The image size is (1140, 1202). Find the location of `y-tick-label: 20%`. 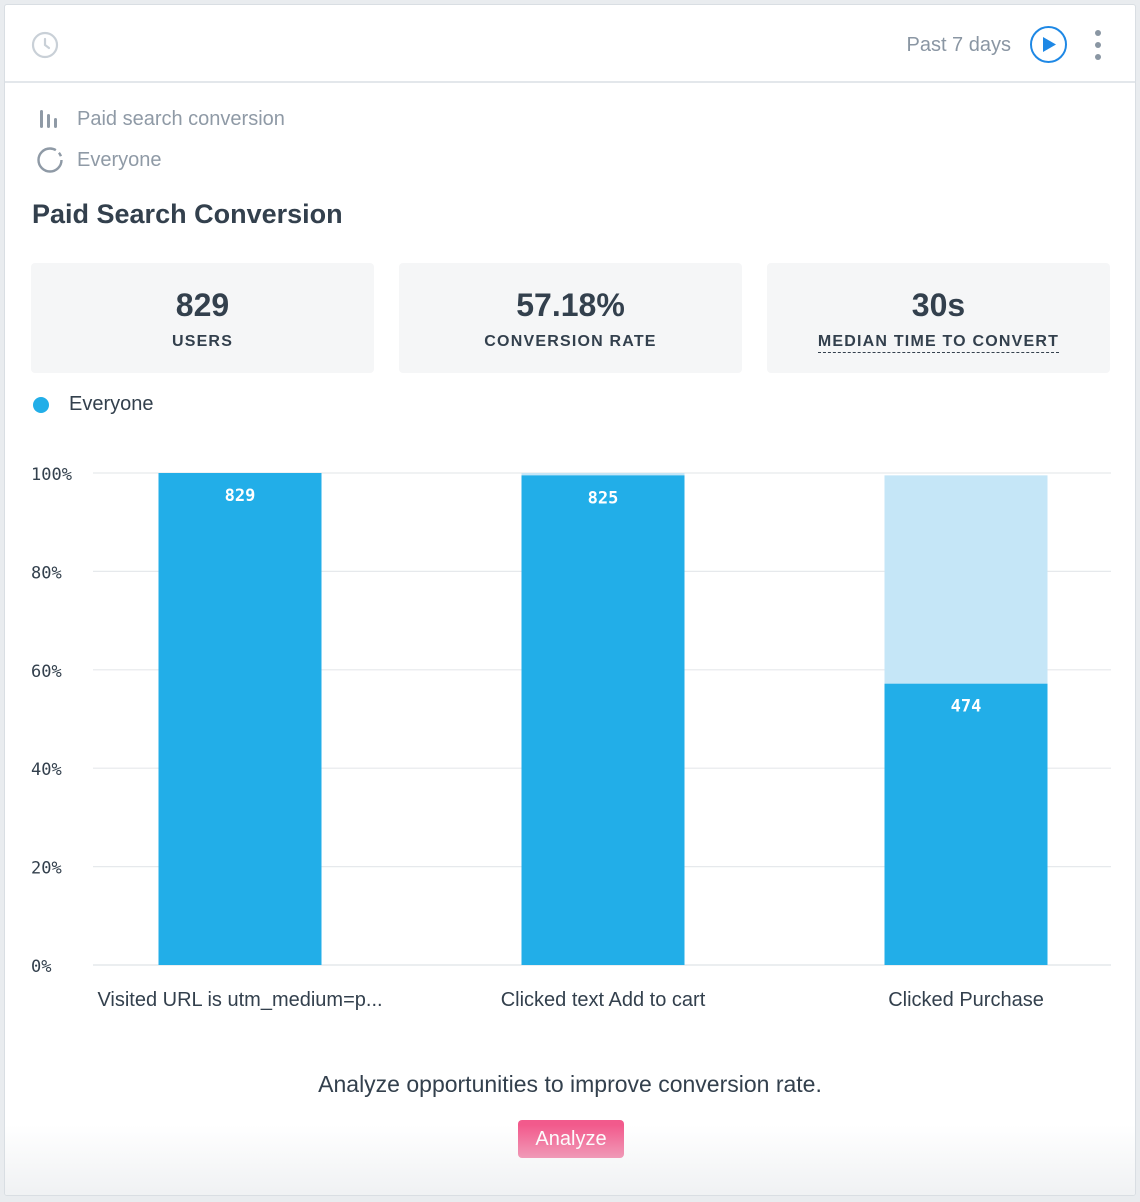

y-tick-label: 20% is located at coordinates (46, 869).